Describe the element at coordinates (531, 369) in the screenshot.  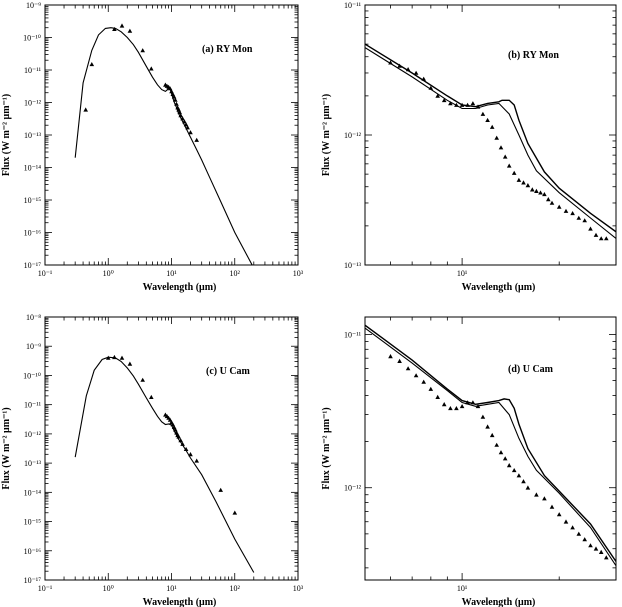
I see `panel-label: (d) U Cam` at that location.